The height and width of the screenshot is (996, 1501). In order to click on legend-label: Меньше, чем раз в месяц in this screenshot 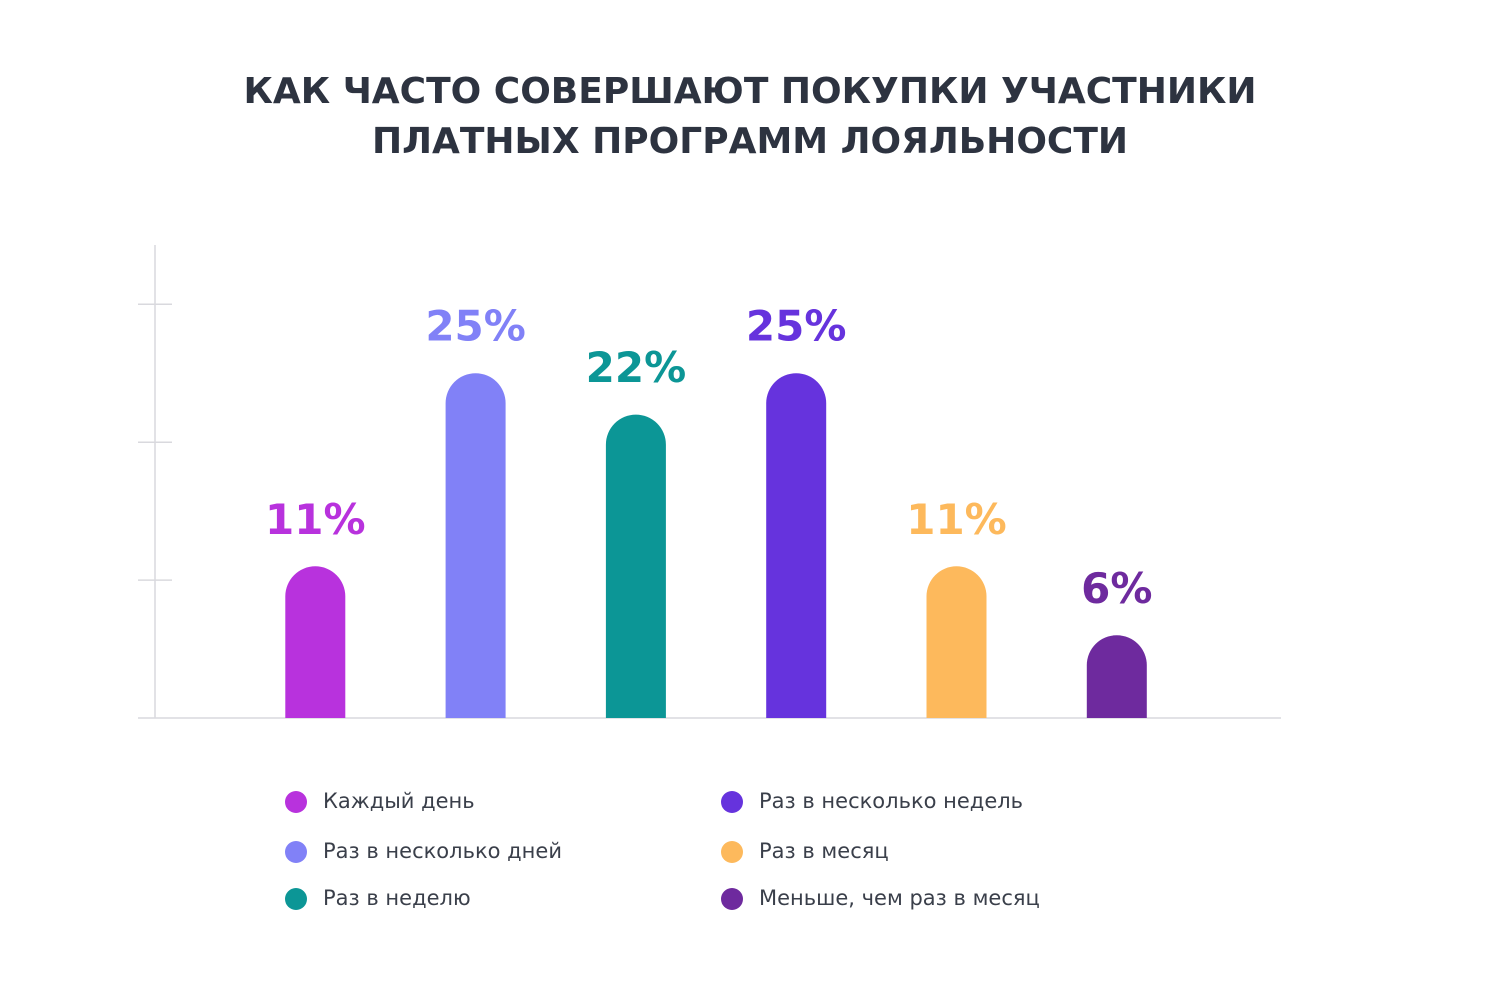, I will do `click(899, 898)`.